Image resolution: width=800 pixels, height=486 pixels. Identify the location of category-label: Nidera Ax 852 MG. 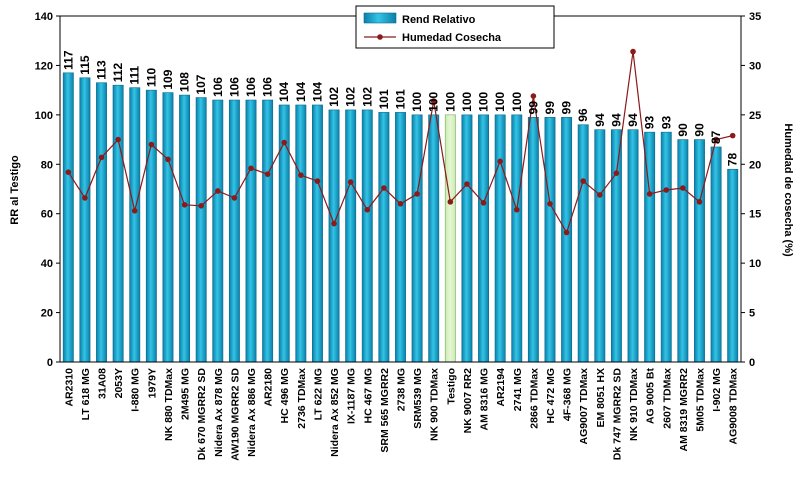
(335, 412).